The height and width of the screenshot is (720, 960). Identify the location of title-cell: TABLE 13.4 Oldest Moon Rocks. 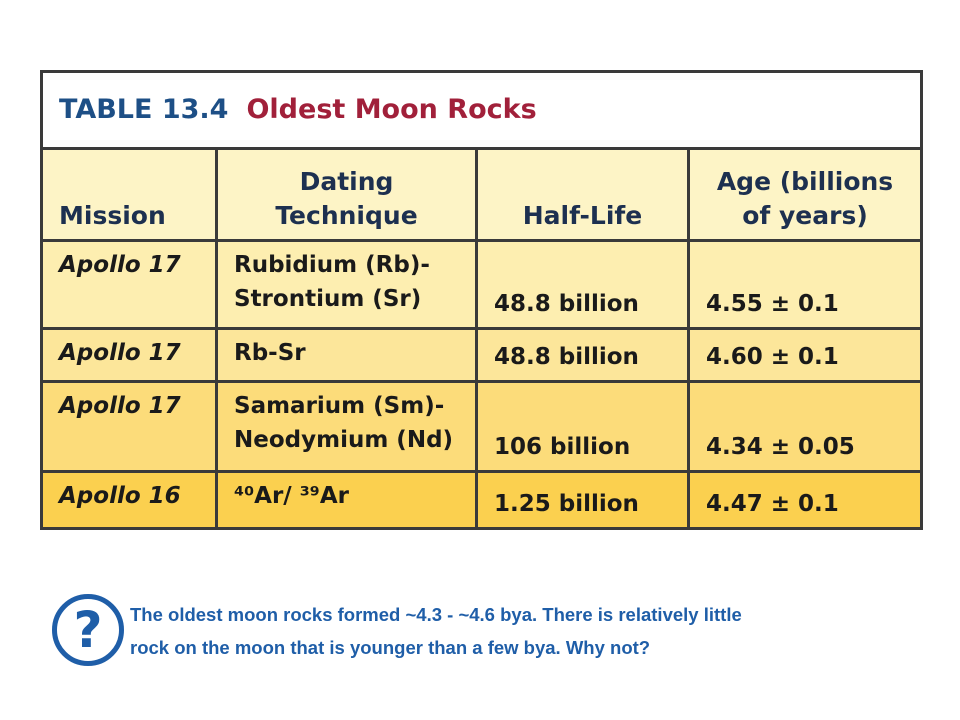
(481, 110).